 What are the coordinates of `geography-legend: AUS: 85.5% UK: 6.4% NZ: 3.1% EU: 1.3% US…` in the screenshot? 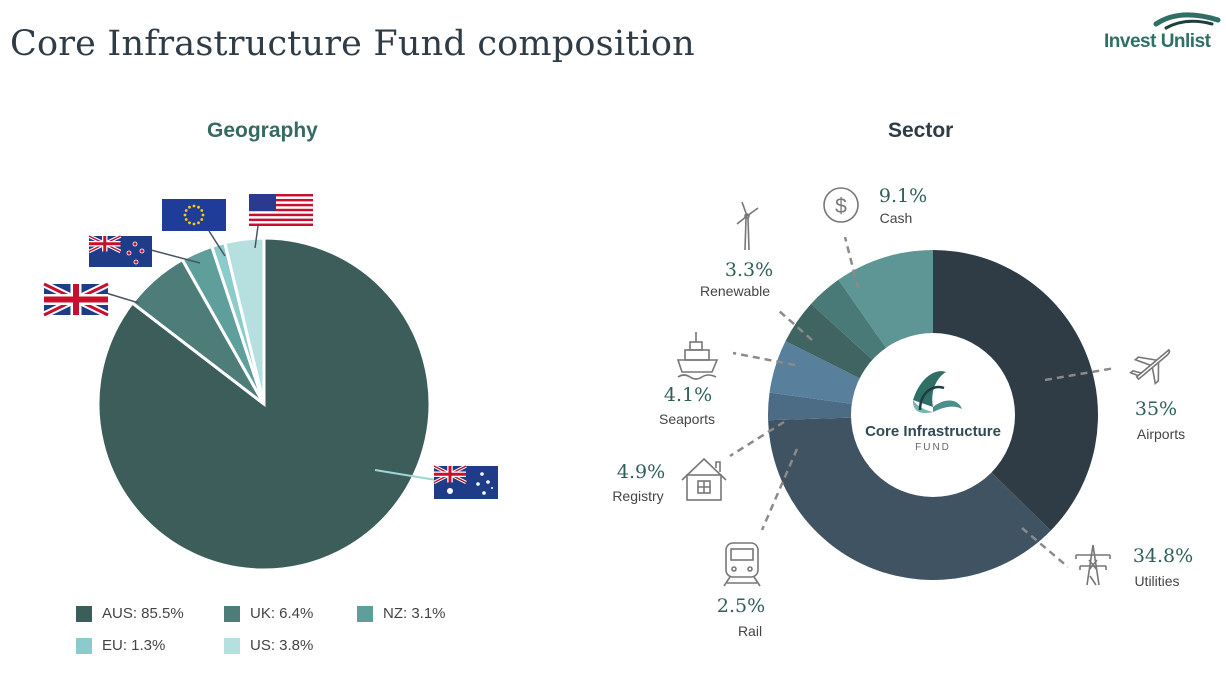 It's located at (286, 635).